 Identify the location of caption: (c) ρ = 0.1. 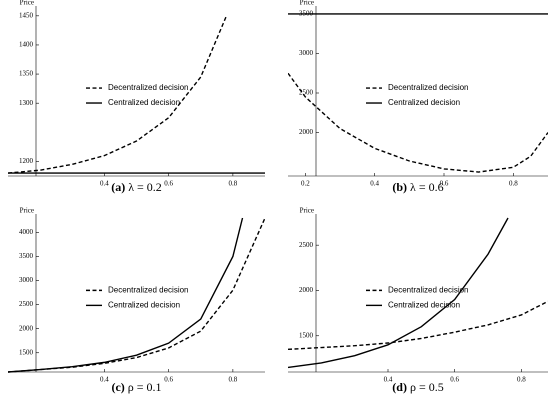
(136, 387).